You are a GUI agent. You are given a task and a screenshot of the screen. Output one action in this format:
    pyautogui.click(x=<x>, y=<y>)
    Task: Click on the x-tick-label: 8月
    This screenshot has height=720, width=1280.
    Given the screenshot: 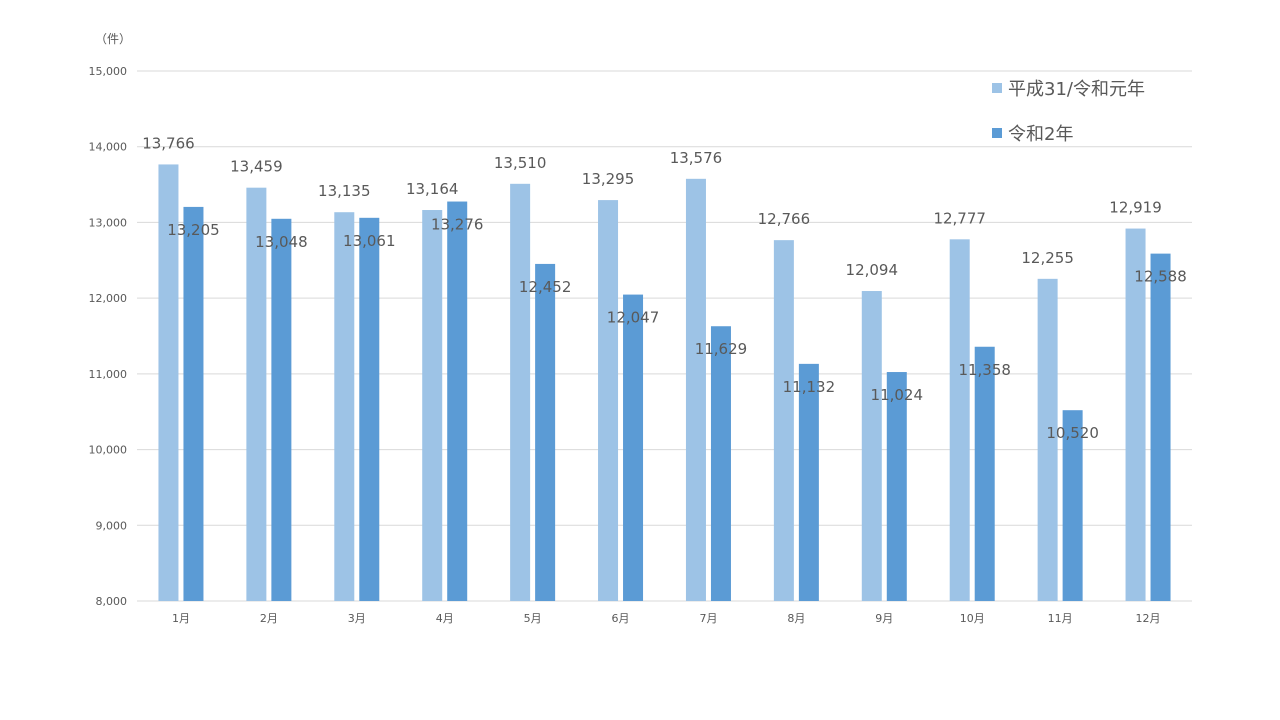 What is the action you would take?
    pyautogui.click(x=796, y=618)
    